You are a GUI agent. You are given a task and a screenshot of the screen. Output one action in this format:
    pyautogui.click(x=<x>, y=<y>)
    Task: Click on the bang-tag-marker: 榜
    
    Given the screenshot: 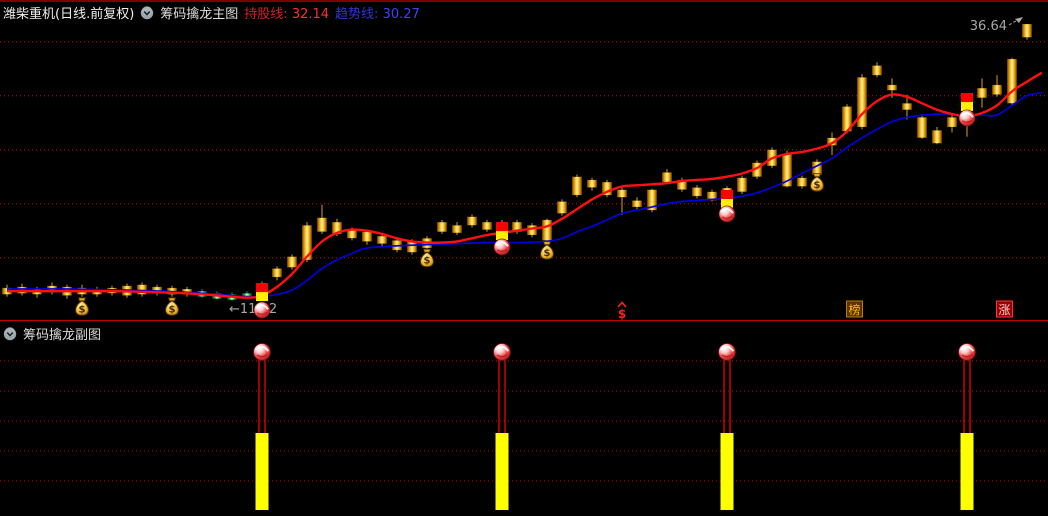 What is the action you would take?
    pyautogui.click(x=854, y=309)
    